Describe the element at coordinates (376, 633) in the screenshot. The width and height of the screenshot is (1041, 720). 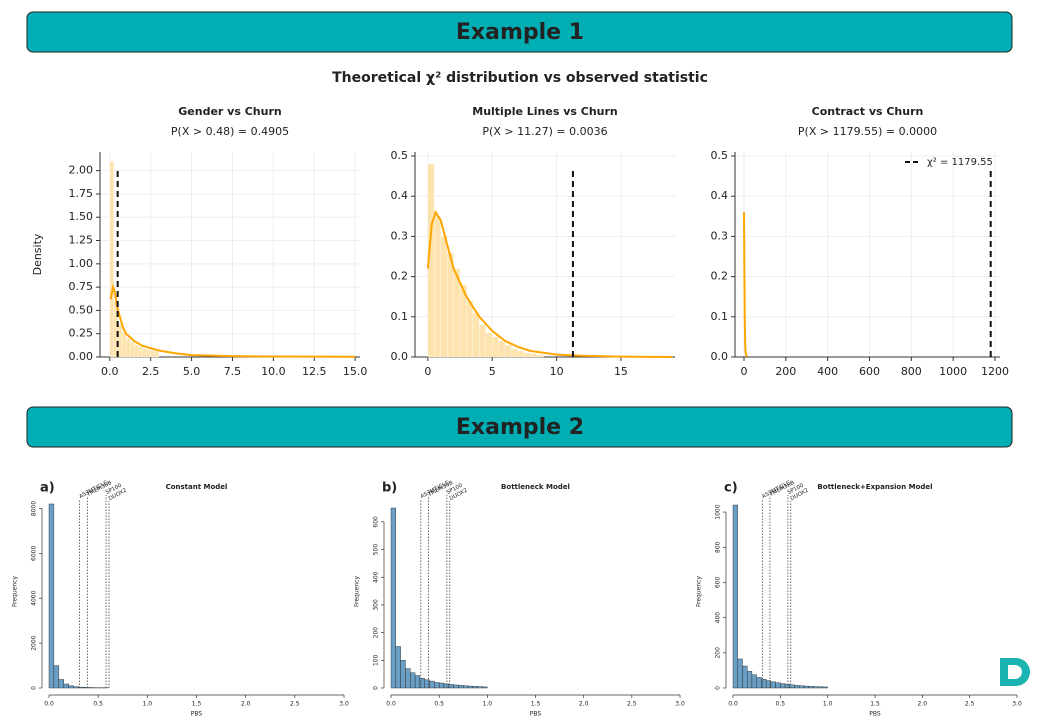
I see `y-tick-label: 200` at that location.